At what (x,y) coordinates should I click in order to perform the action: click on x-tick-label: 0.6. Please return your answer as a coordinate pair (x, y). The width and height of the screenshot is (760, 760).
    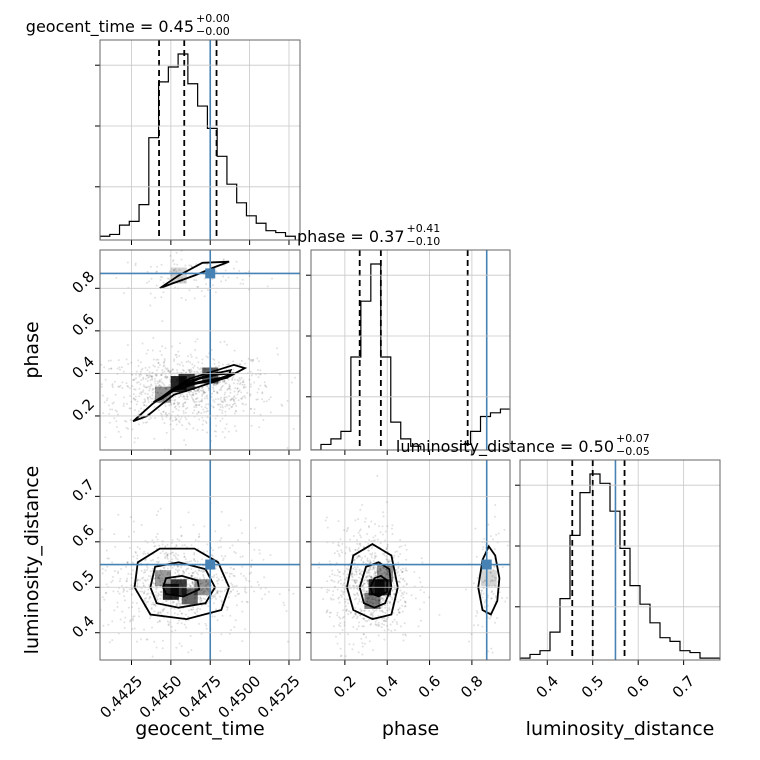
    Looking at the image, I should click on (430, 687).